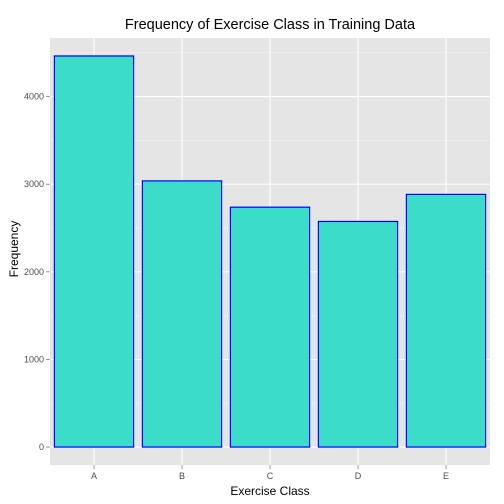 Image resolution: width=504 pixels, height=504 pixels. Describe the element at coordinates (34, 272) in the screenshot. I see `y-tick-label: 2000` at that location.